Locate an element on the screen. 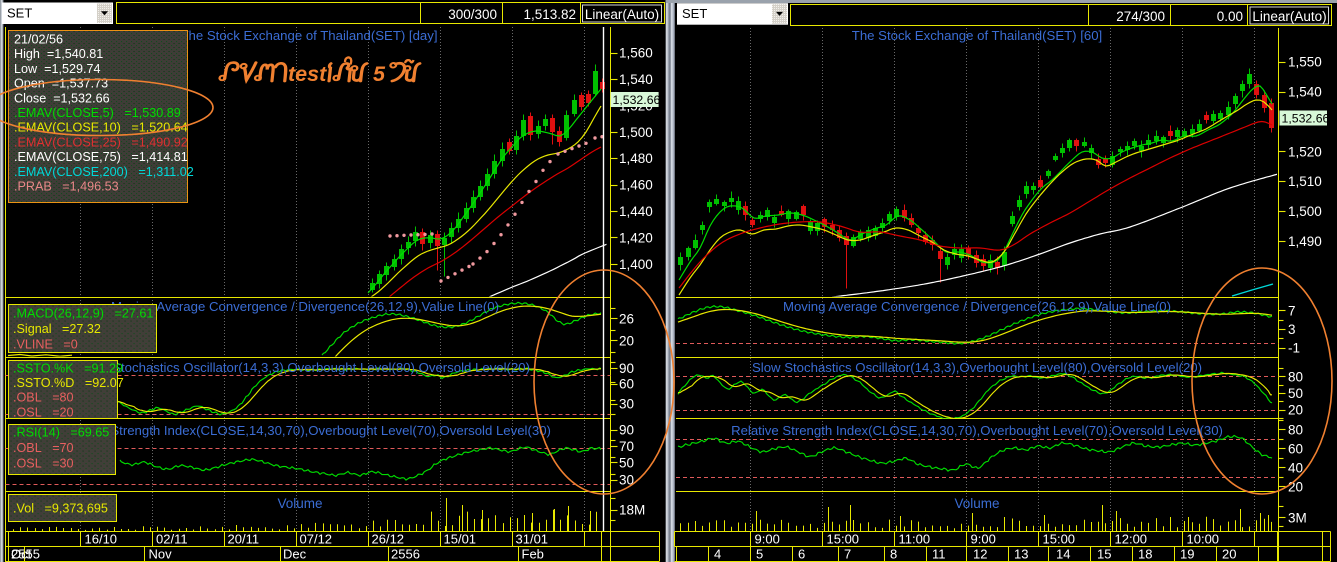 Image resolution: width=1337 pixels, height=562 pixels. svg-text: .EMAV(CLOSE,200) =1,311.02 is located at coordinates (104, 172).